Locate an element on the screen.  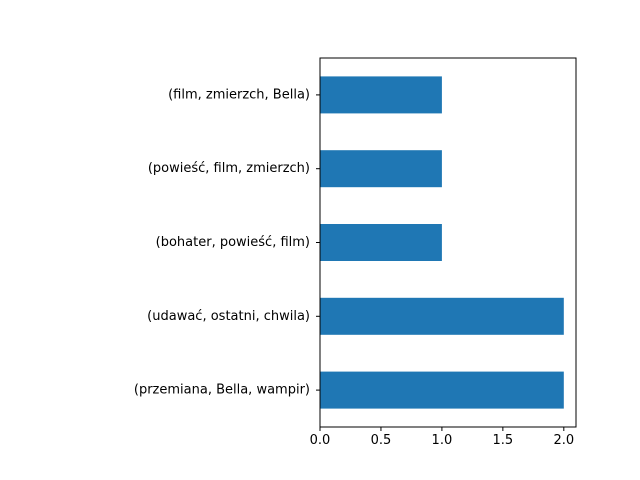
x-tick-label: 0.5 is located at coordinates (381, 440).